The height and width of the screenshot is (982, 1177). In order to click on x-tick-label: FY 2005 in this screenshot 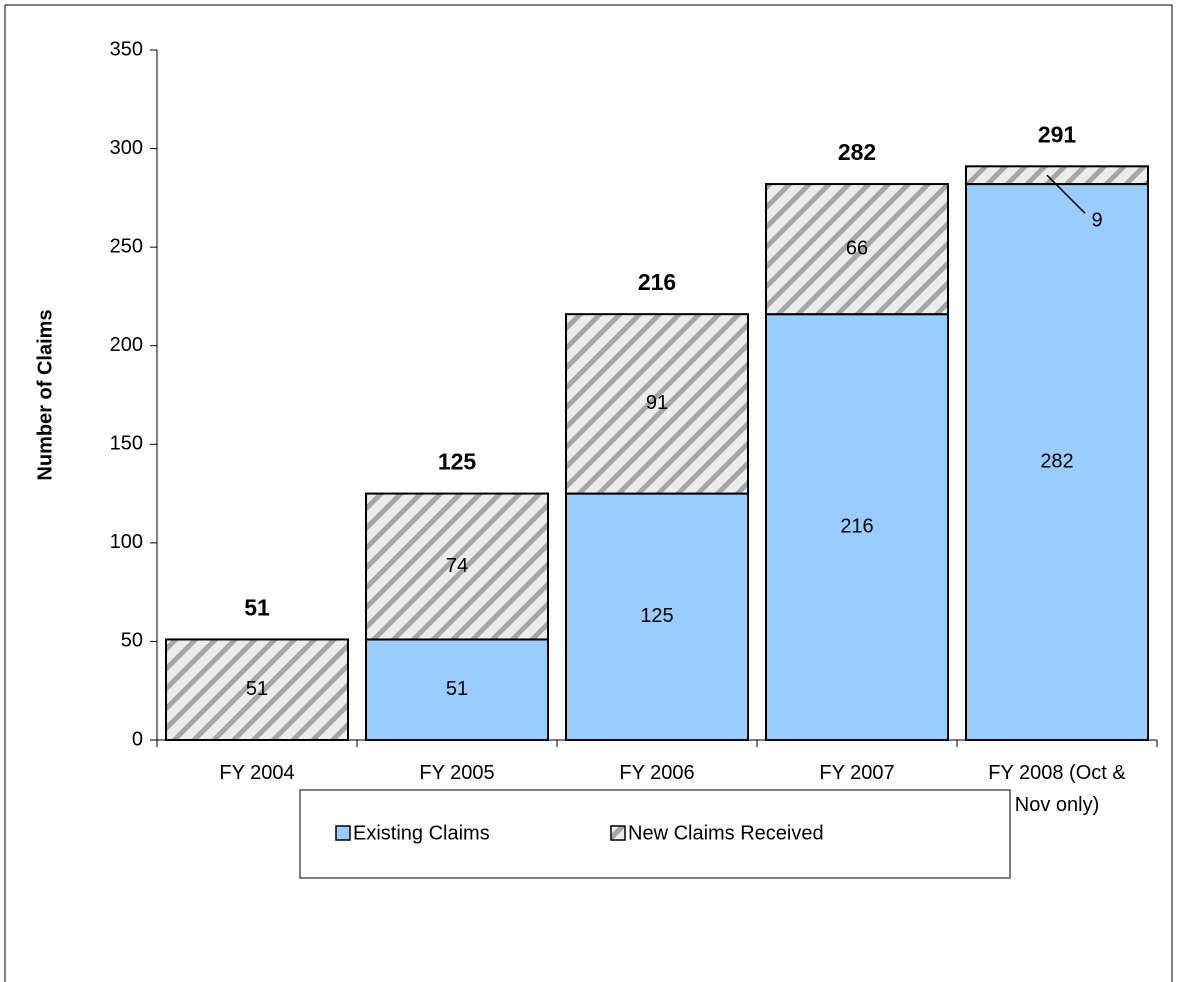, I will do `click(456, 773)`.